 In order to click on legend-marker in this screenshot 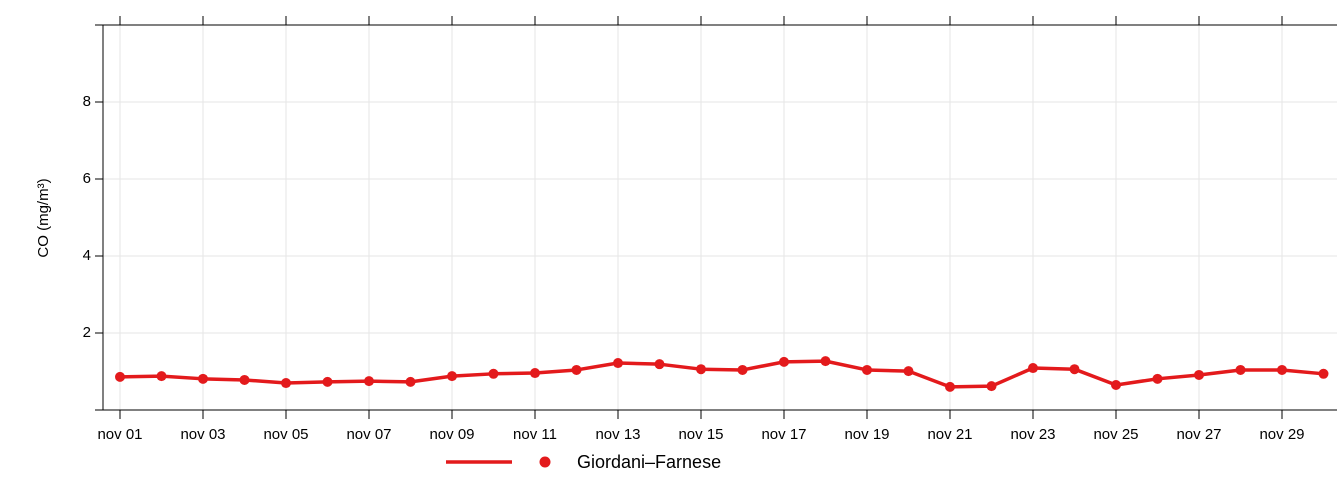, I will do `click(545, 462)`.